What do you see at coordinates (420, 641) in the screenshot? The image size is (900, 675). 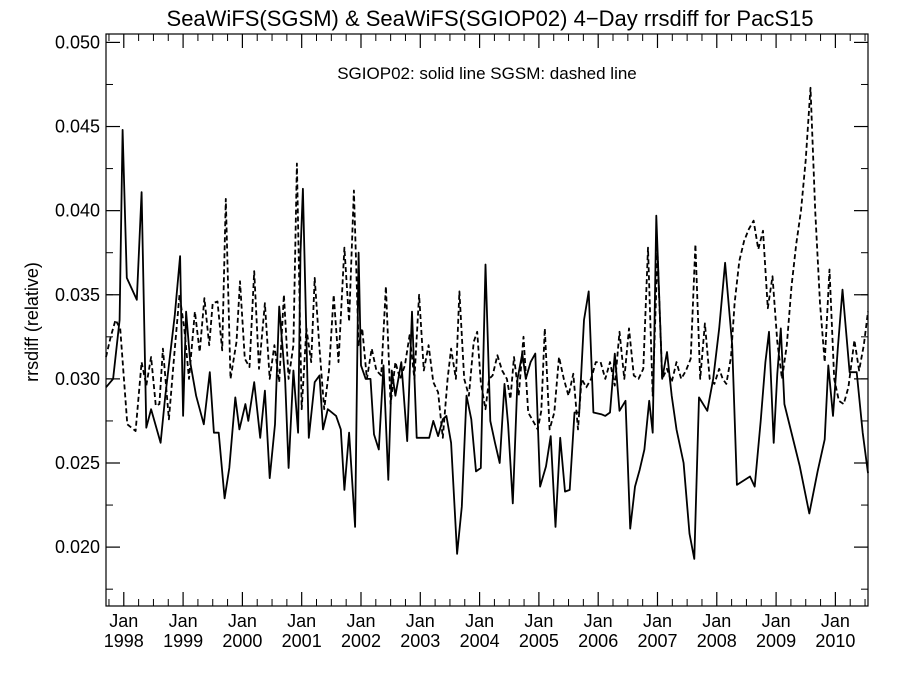 I see `x-tick-year: 2003` at bounding box center [420, 641].